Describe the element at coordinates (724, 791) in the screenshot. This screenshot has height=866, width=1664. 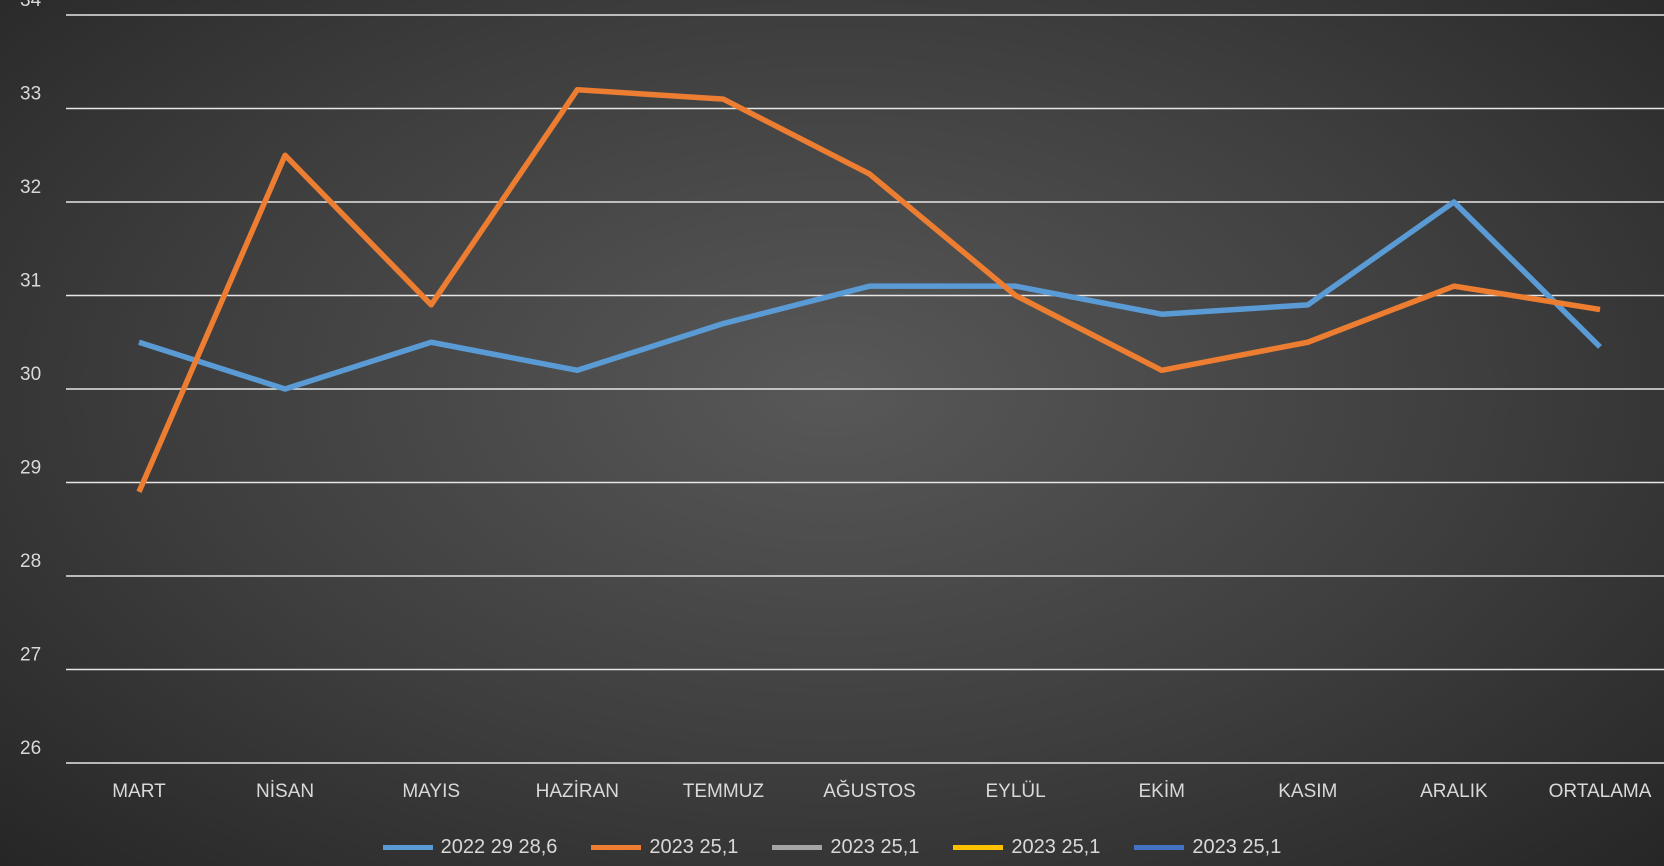
I see `x-tick-label: TEMMUZ` at that location.